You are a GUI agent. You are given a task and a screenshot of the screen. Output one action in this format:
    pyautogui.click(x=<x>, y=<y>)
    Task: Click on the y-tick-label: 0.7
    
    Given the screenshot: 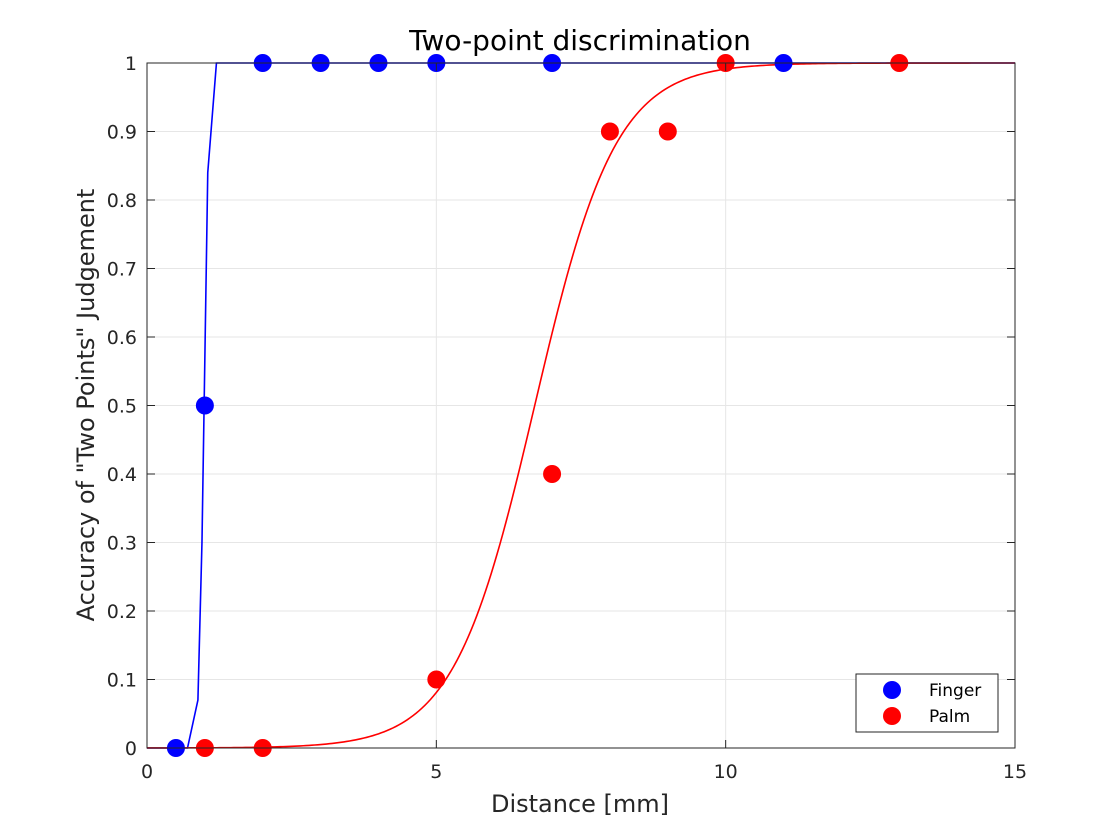 What is the action you would take?
    pyautogui.click(x=122, y=270)
    